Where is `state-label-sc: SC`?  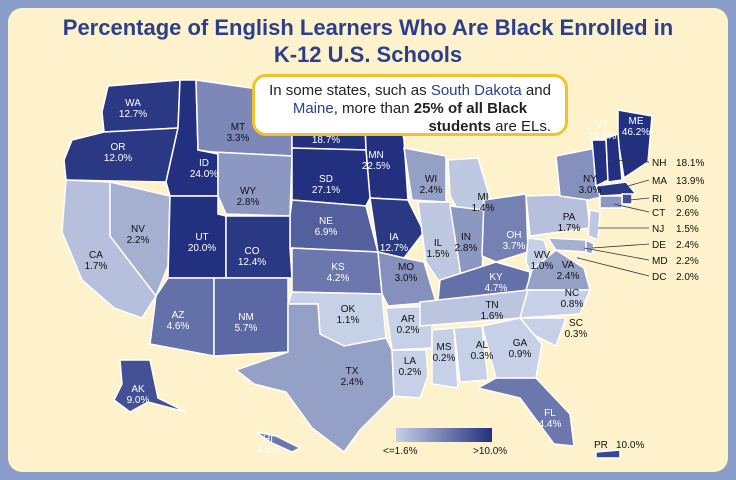
state-label-sc: SC is located at coordinates (576, 323).